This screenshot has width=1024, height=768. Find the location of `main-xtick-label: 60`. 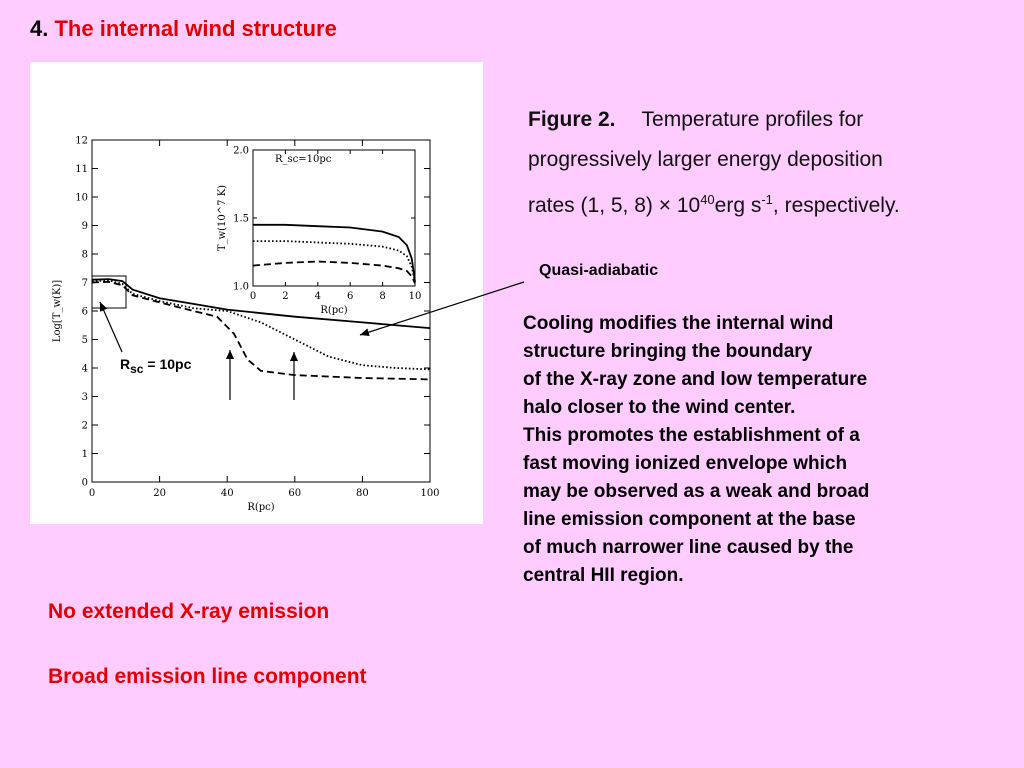

main-xtick-label: 60 is located at coordinates (294, 493).